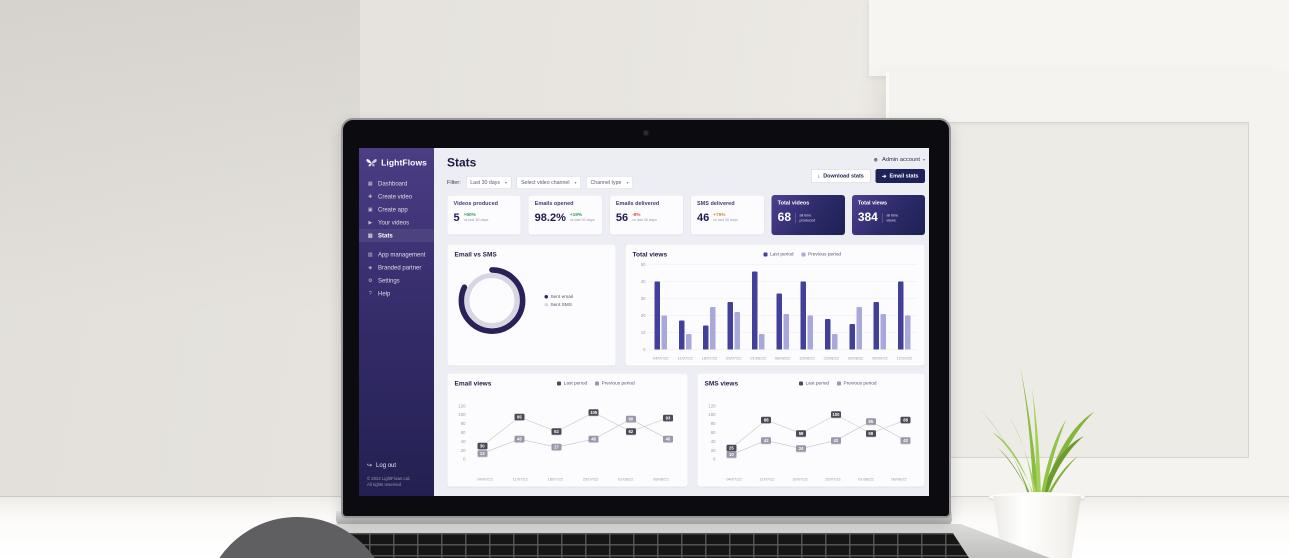 The width and height of the screenshot is (1289, 558). I want to click on filter-select-value: Channel type, so click(606, 182).